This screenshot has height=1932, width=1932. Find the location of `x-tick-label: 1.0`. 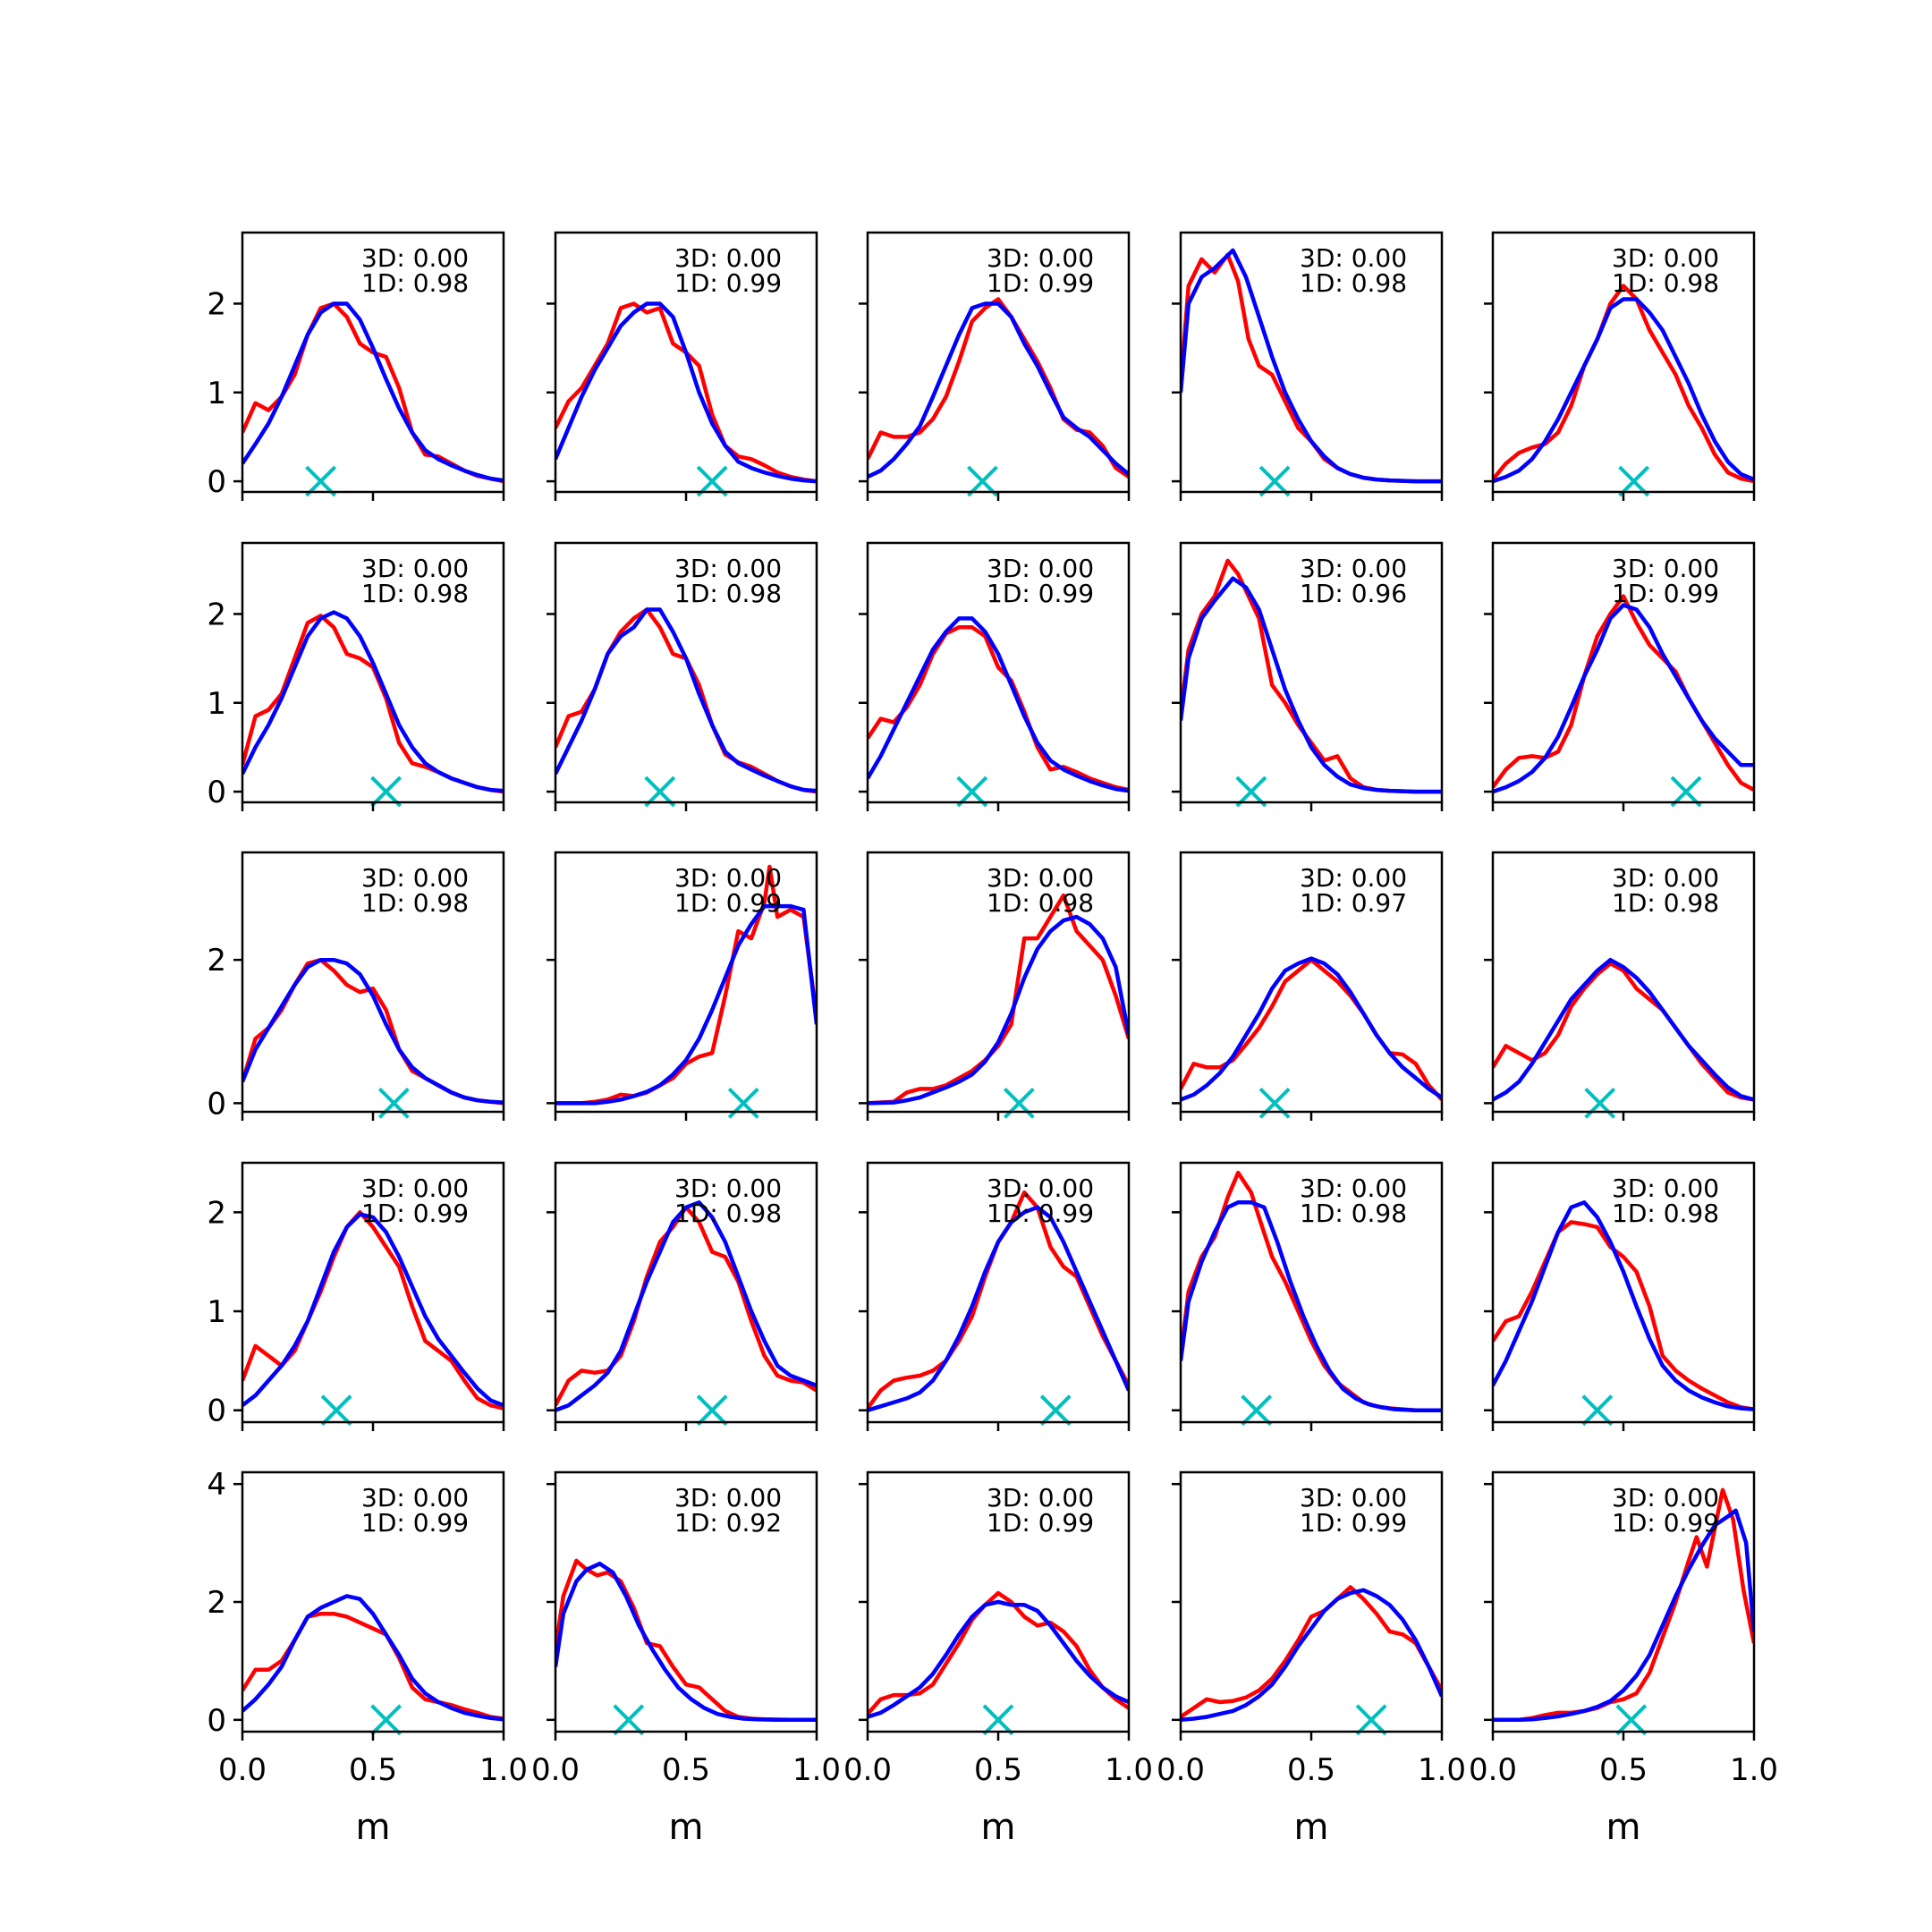

x-tick-label: 1.0 is located at coordinates (1754, 1770).